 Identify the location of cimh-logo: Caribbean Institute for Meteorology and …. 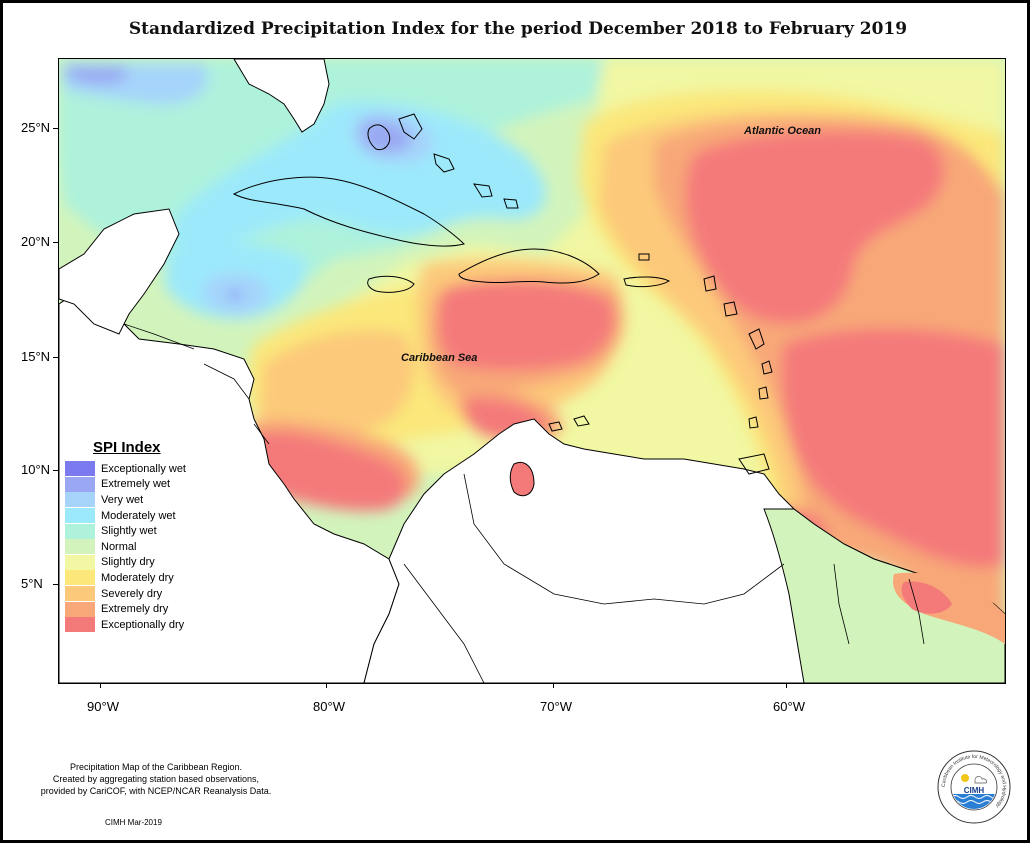
(974, 787).